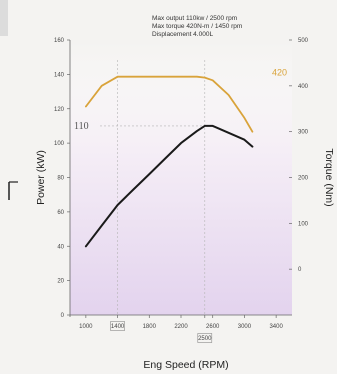 The height and width of the screenshot is (374, 337). What do you see at coordinates (276, 327) in the screenshot?
I see `x-tick-label: 3400` at bounding box center [276, 327].